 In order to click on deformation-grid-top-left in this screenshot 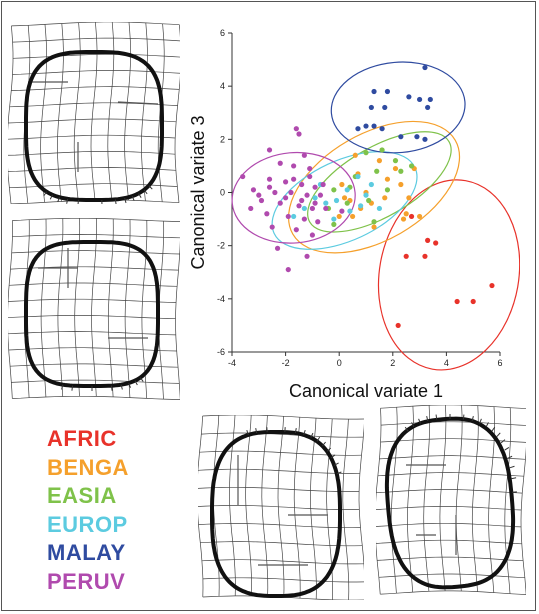, I will do `click(94, 113)`.